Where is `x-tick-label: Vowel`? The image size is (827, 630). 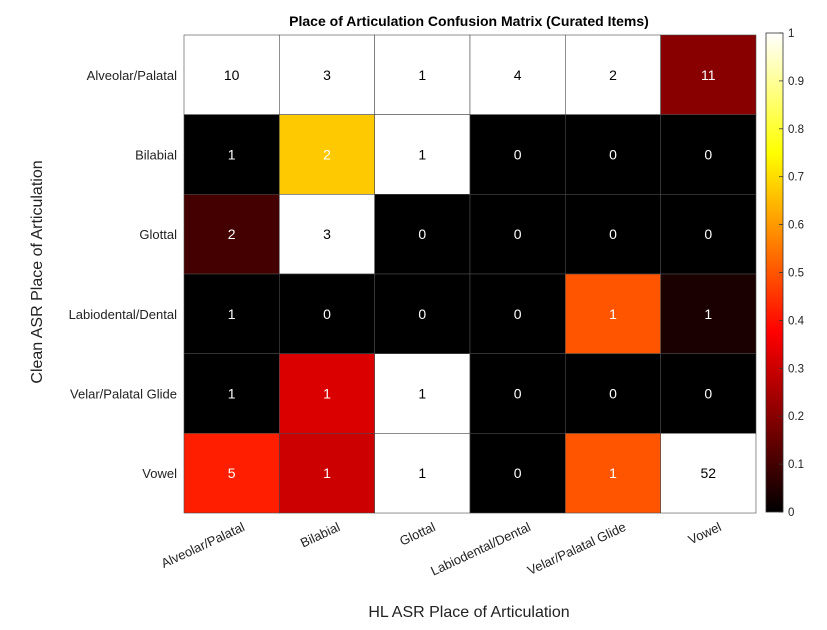 x-tick-label: Vowel is located at coordinates (705, 533).